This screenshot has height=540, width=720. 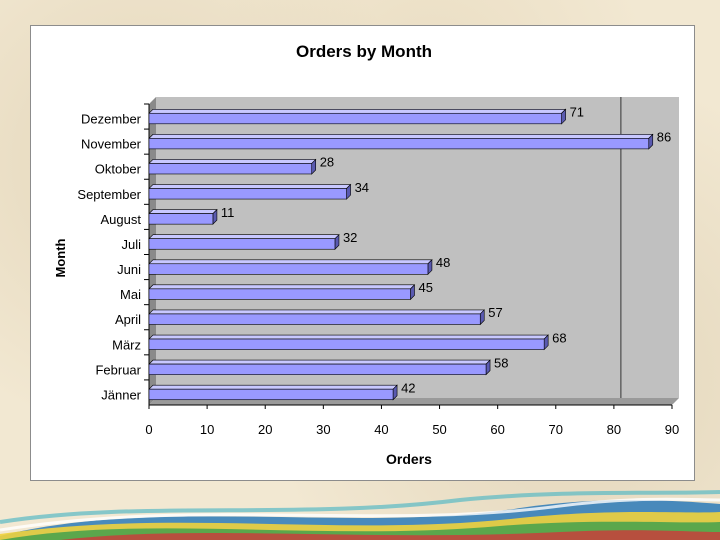 What do you see at coordinates (364, 51) in the screenshot?
I see `chart-title: Orders by Month` at bounding box center [364, 51].